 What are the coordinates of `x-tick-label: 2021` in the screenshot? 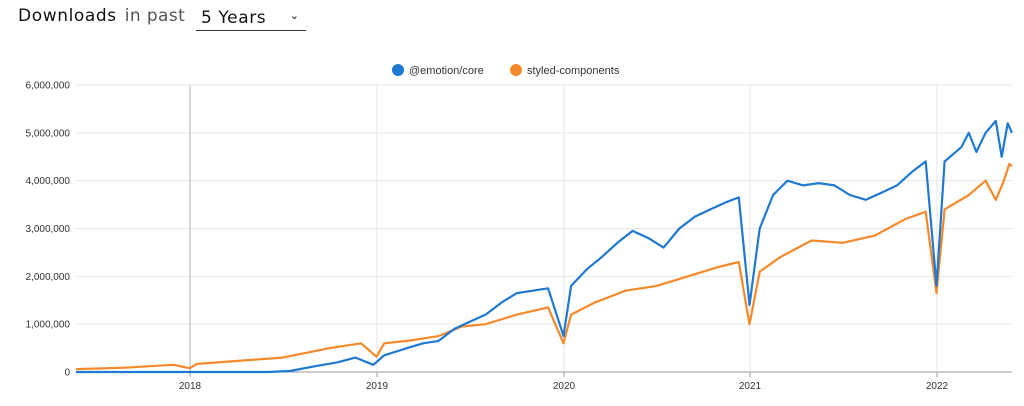 It's located at (750, 386).